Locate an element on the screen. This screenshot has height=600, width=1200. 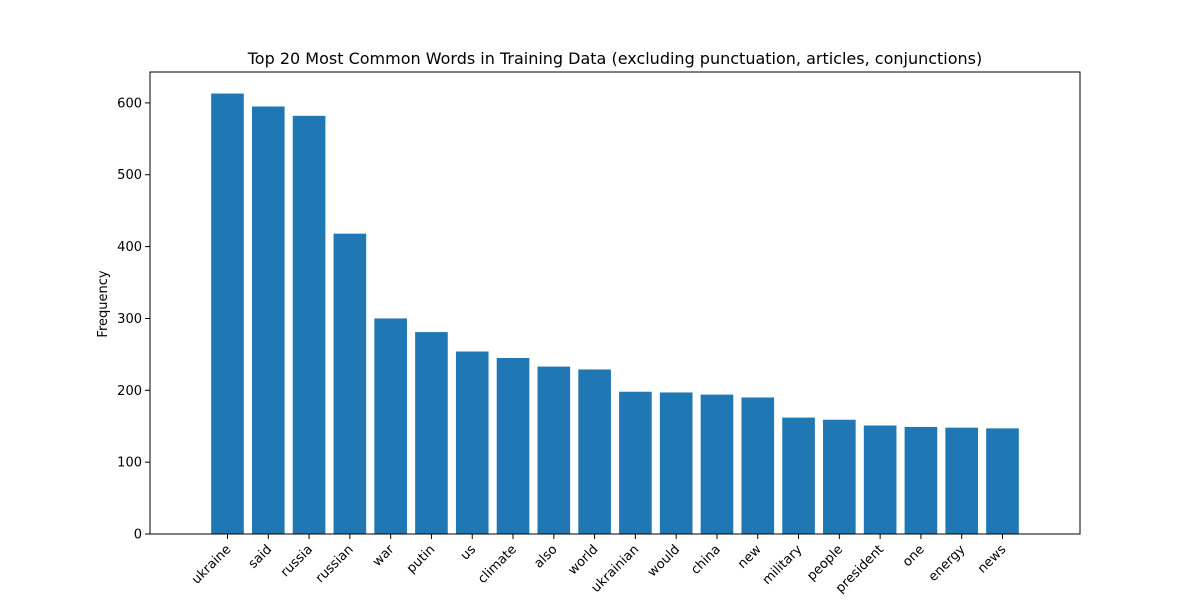
x-tick-label-military: military is located at coordinates (783, 565).